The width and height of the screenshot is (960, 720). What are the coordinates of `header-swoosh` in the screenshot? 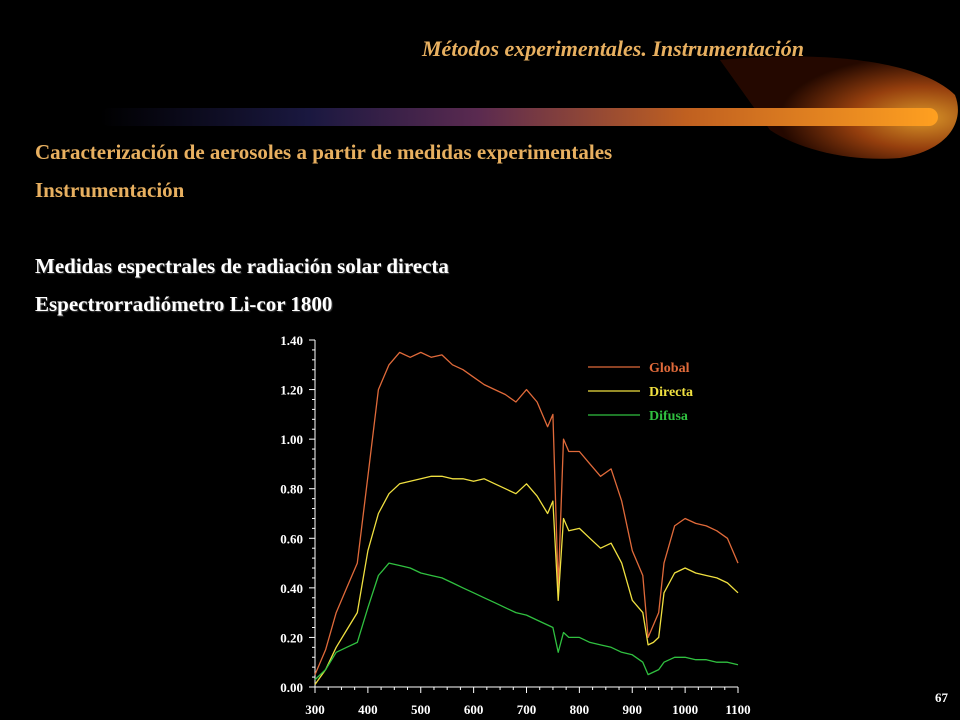 It's located at (529, 107).